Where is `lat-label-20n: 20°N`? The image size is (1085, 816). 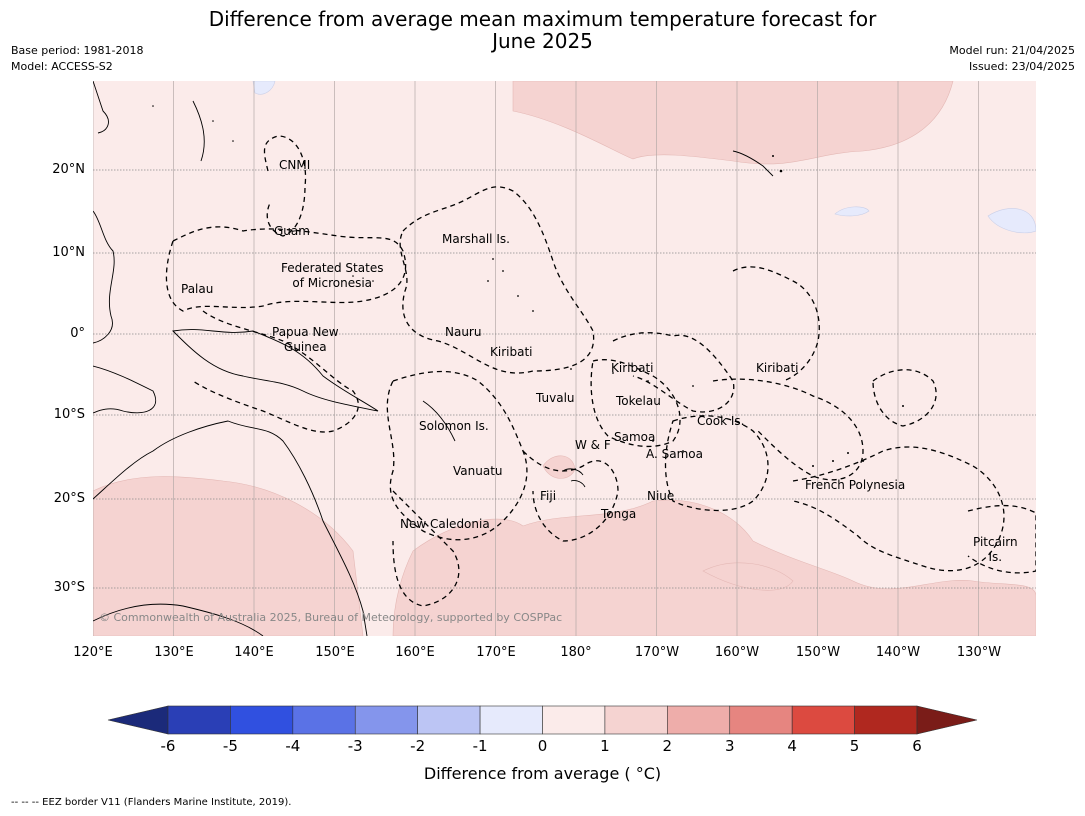 lat-label-20n: 20°N is located at coordinates (68, 169).